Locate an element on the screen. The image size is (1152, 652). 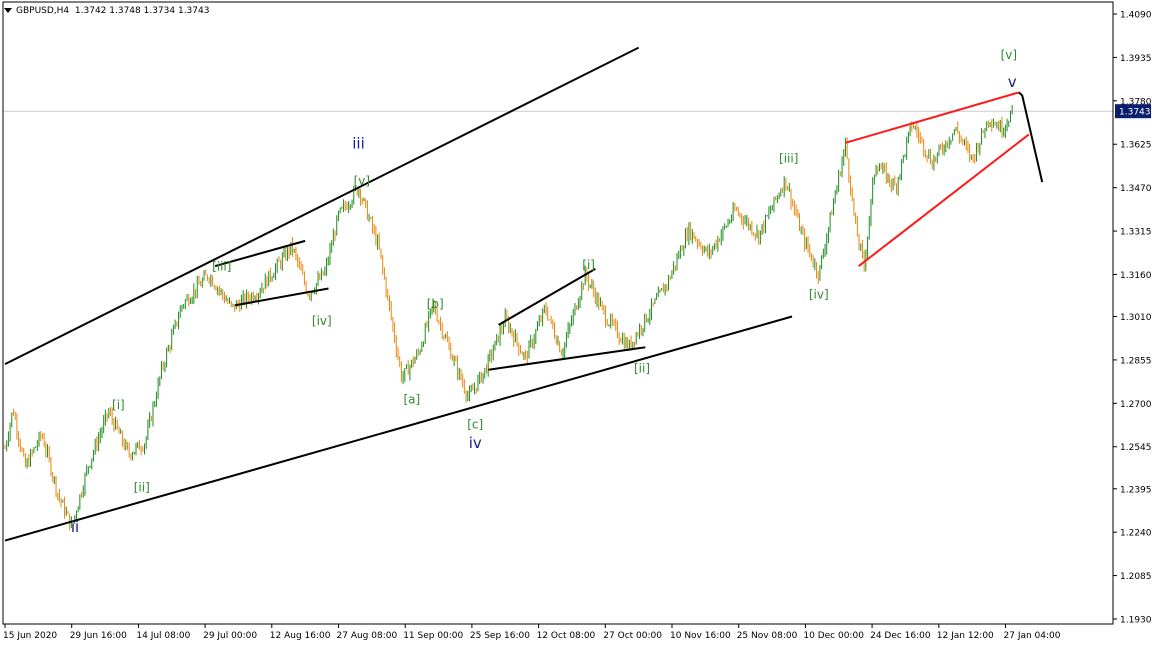
ending-diagonal-upper-line is located at coordinates (932, 117).